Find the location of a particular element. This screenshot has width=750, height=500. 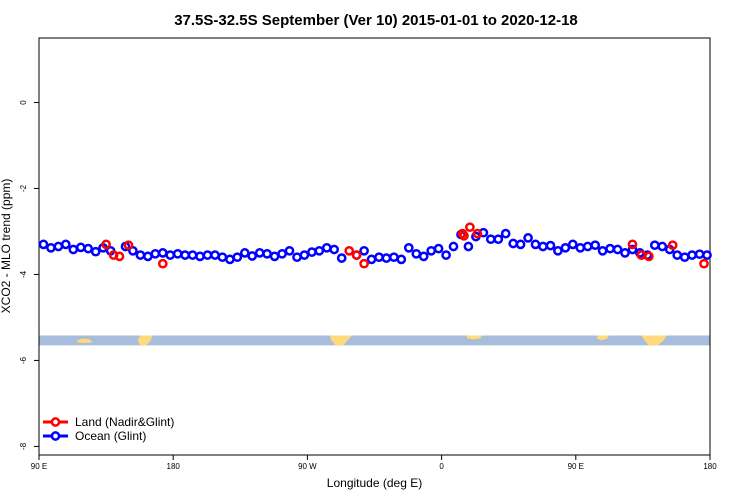

legend: Land (Nadir&Glint)Ocean (Glint) is located at coordinates (108, 429).